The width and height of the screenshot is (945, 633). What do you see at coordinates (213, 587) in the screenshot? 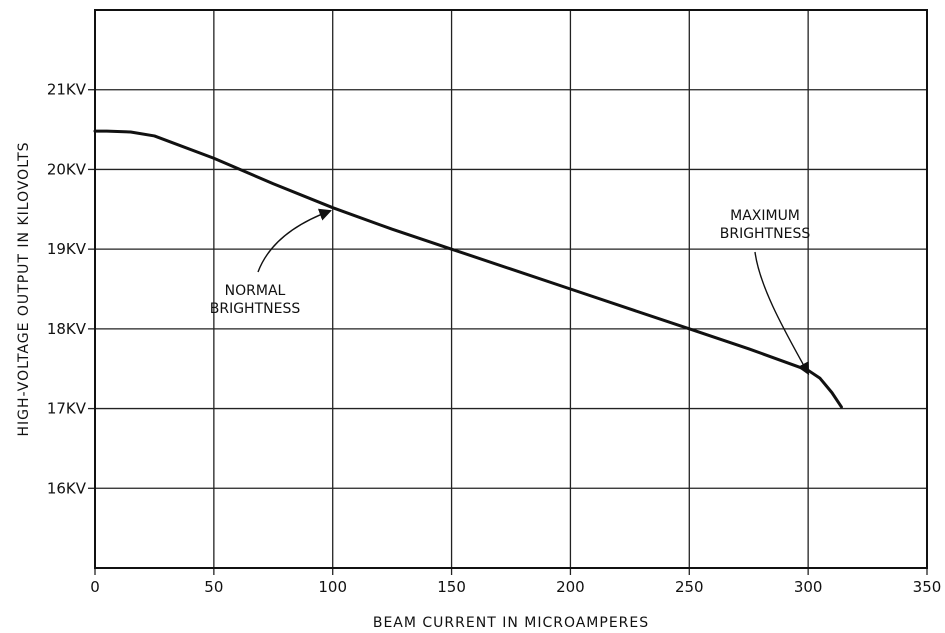
I see `x-tick-label: 50` at bounding box center [213, 587].